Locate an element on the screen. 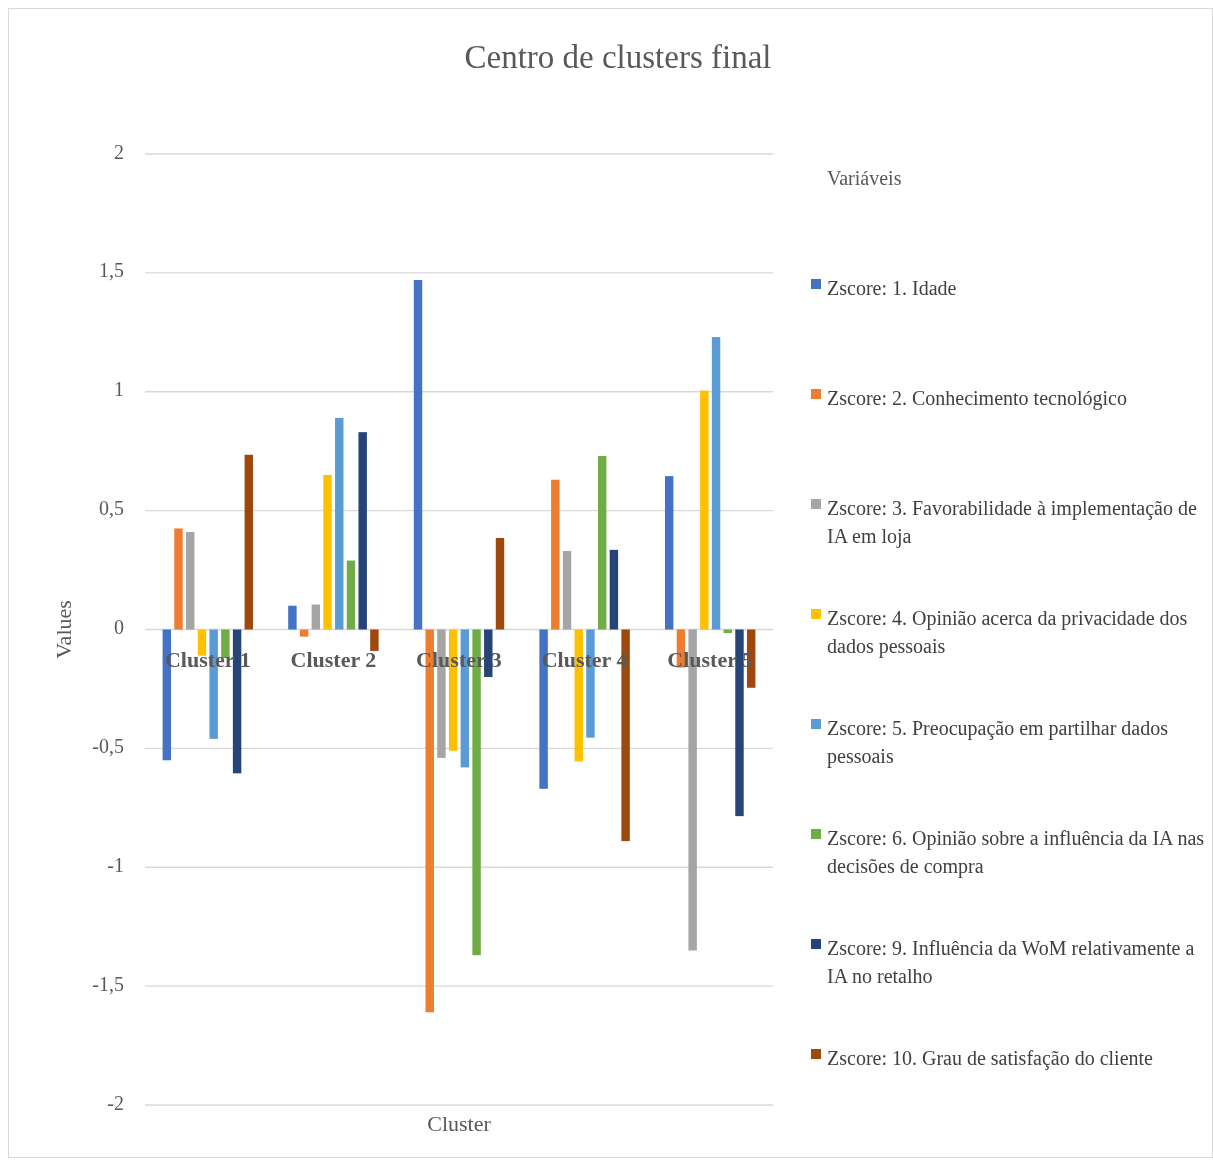  chart-title: Centro de clusters final is located at coordinates (618, 56).